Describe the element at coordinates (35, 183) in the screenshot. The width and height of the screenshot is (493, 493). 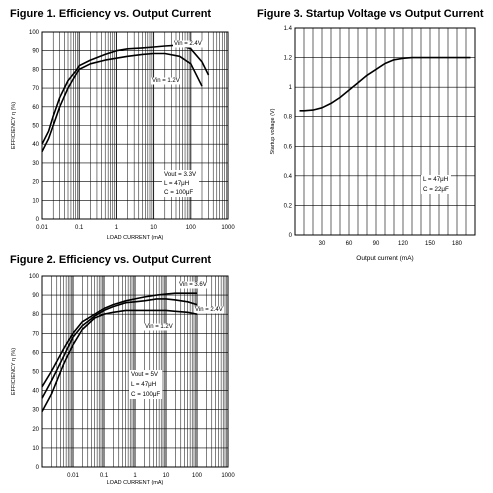
I see `chart1-y-tick-label: 20` at that location.